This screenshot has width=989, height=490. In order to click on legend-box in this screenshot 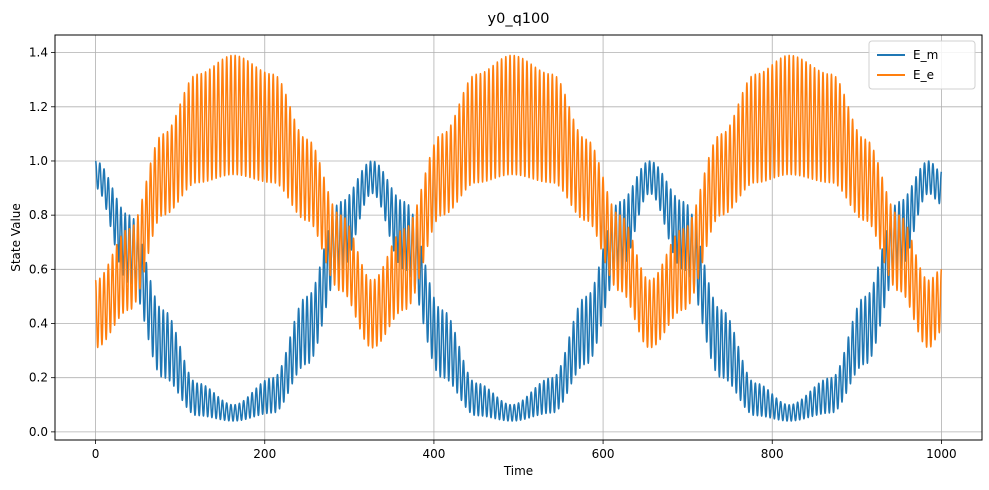, I will do `click(922, 65)`.